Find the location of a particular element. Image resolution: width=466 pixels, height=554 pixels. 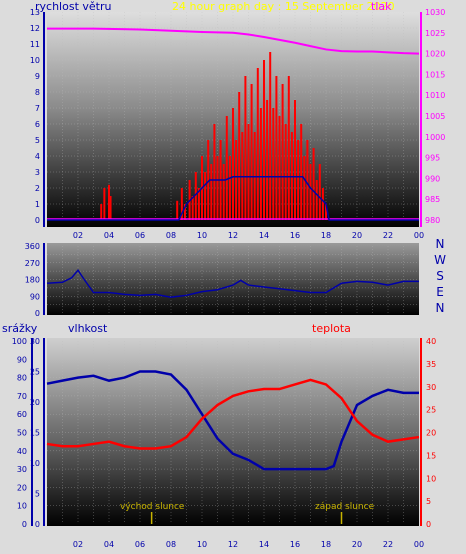

wind-y-tick: 4 is located at coordinates (37, 156).